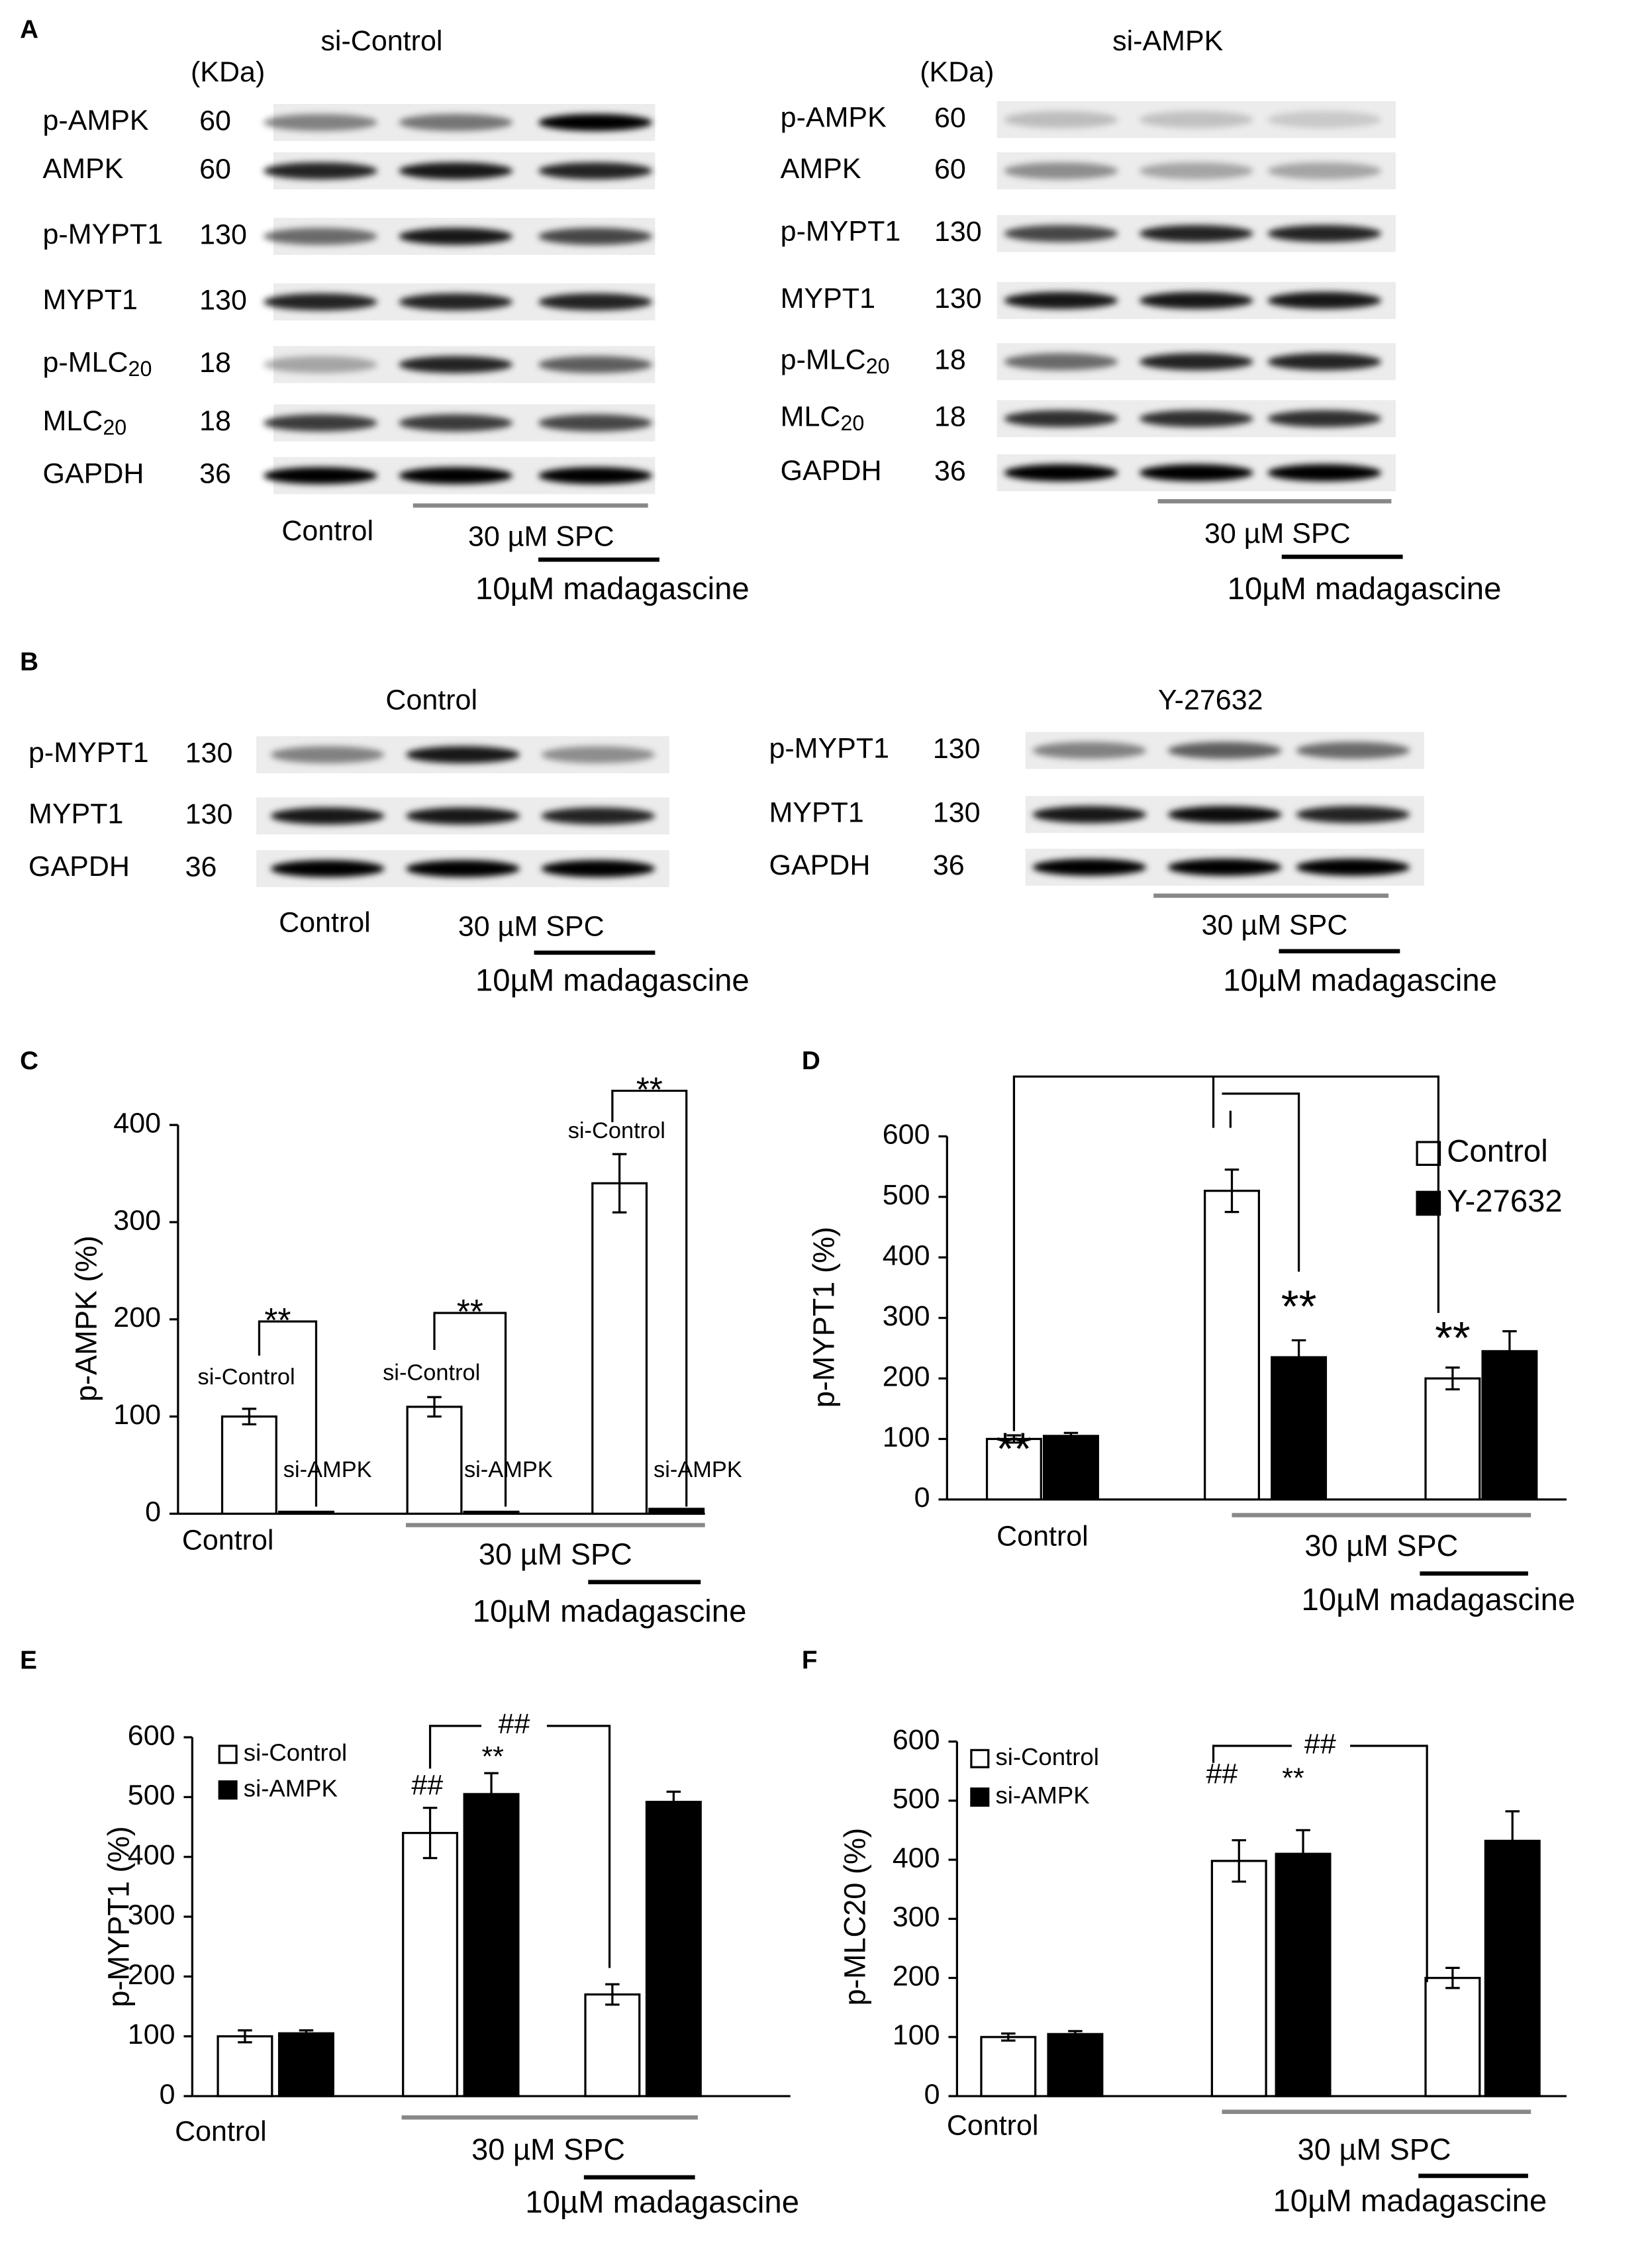 The image size is (1652, 2251). What do you see at coordinates (114, 427) in the screenshot?
I see `protein-subscript: 20` at bounding box center [114, 427].